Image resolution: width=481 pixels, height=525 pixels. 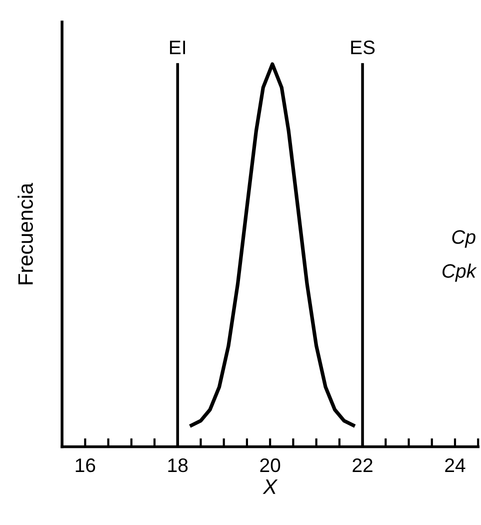 I want to click on x-tick-label: 24, so click(x=455, y=465).